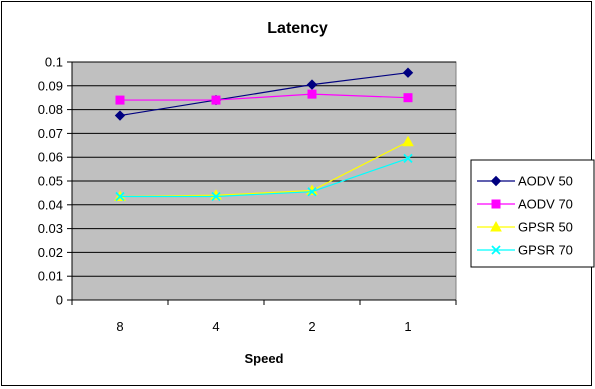  What do you see at coordinates (311, 326) in the screenshot?
I see `x-tick-label: 2` at bounding box center [311, 326].